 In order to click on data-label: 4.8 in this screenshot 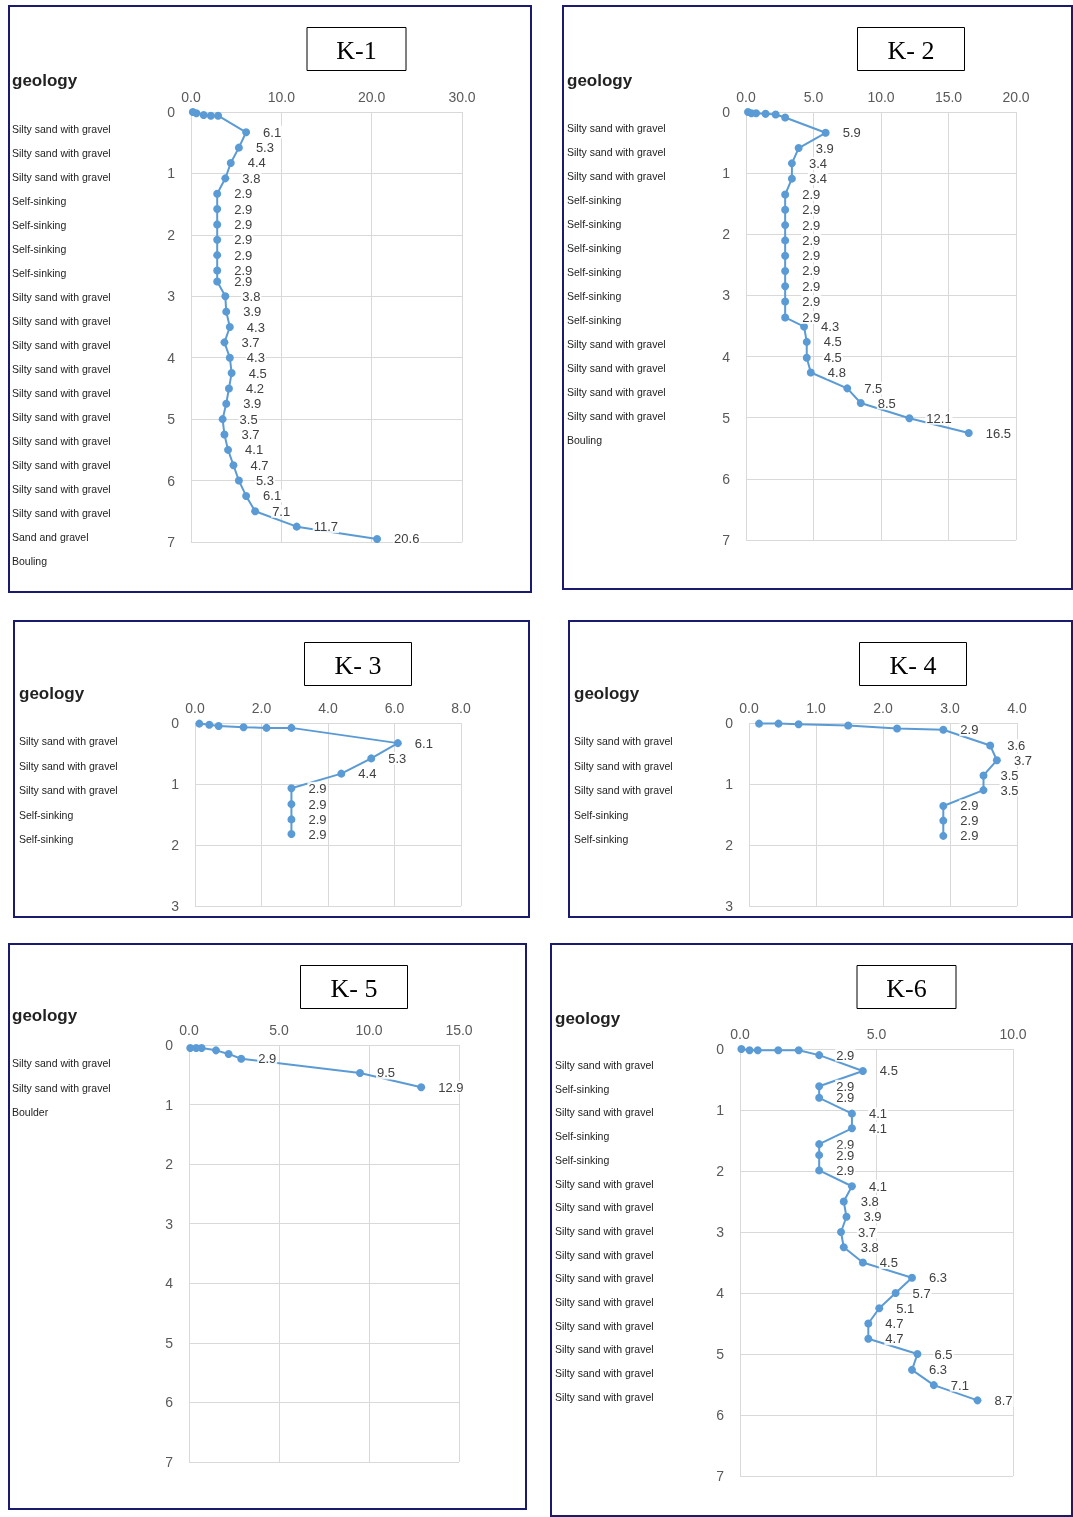, I will do `click(836, 372)`.